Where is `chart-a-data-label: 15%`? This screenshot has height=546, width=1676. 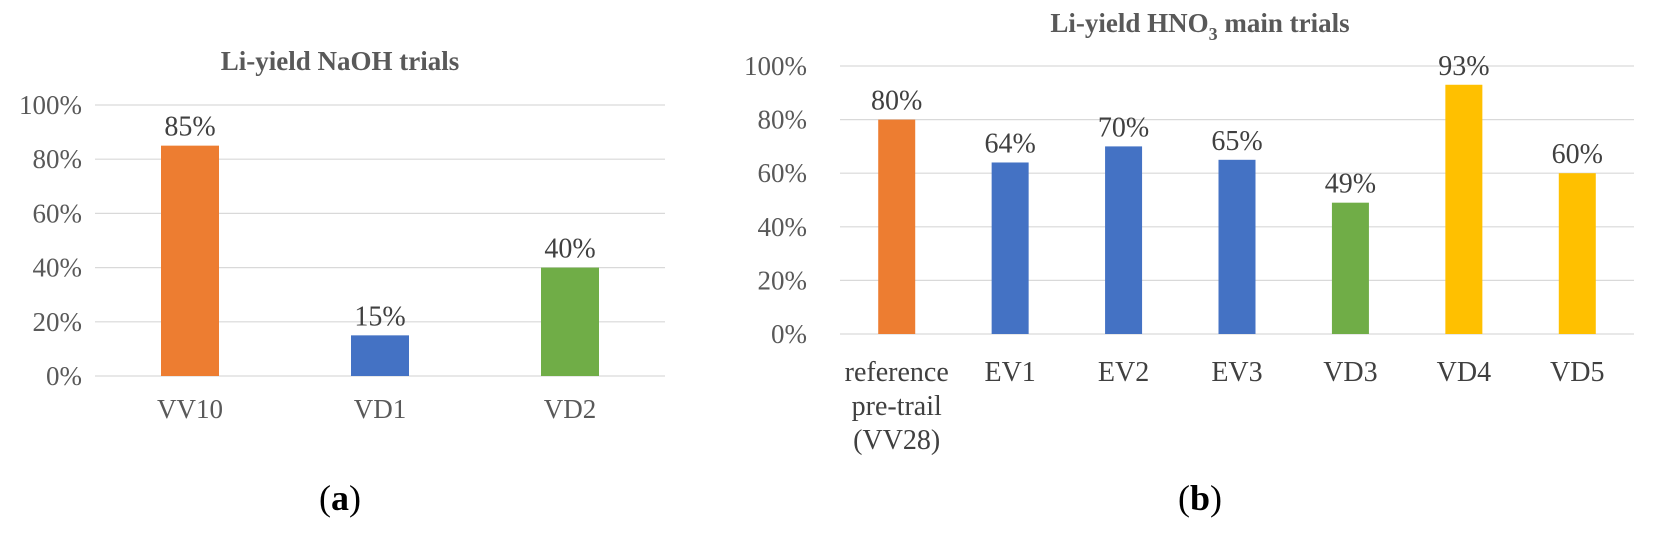
chart-a-data-label: 15% is located at coordinates (379, 316).